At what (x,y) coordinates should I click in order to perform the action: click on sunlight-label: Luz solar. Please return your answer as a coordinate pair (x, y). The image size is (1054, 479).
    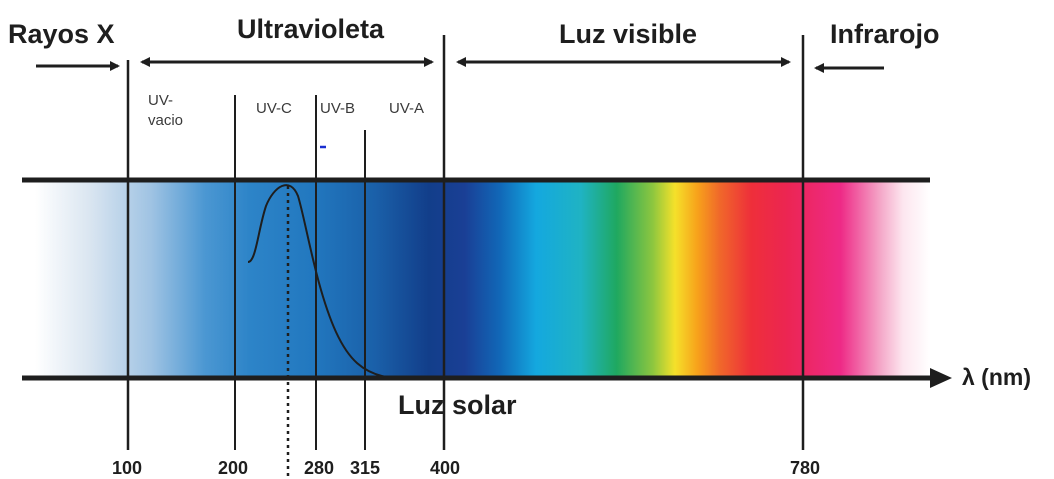
    Looking at the image, I should click on (457, 405).